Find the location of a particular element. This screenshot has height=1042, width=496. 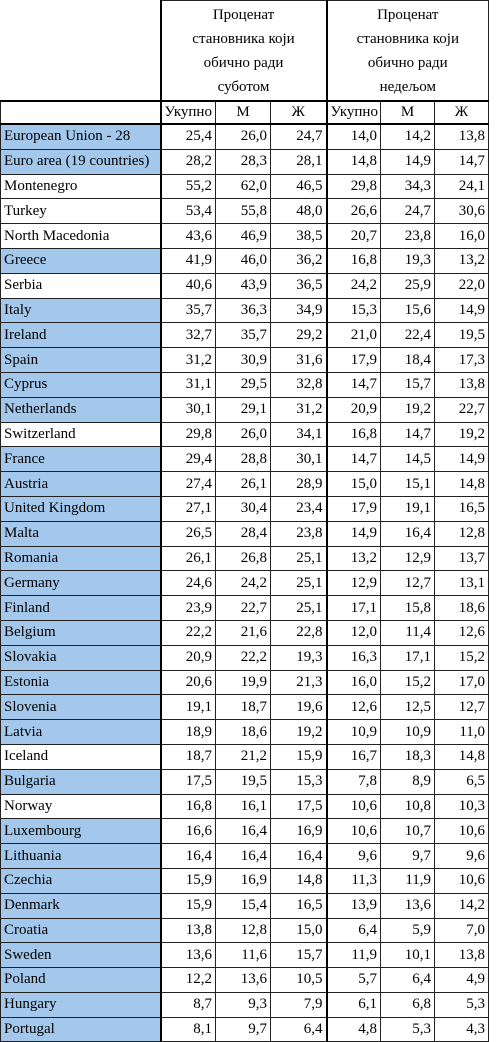

table-row: Latvia 18,9 18,6 19,2 10,9 10,9 11,0 is located at coordinates (245, 732).